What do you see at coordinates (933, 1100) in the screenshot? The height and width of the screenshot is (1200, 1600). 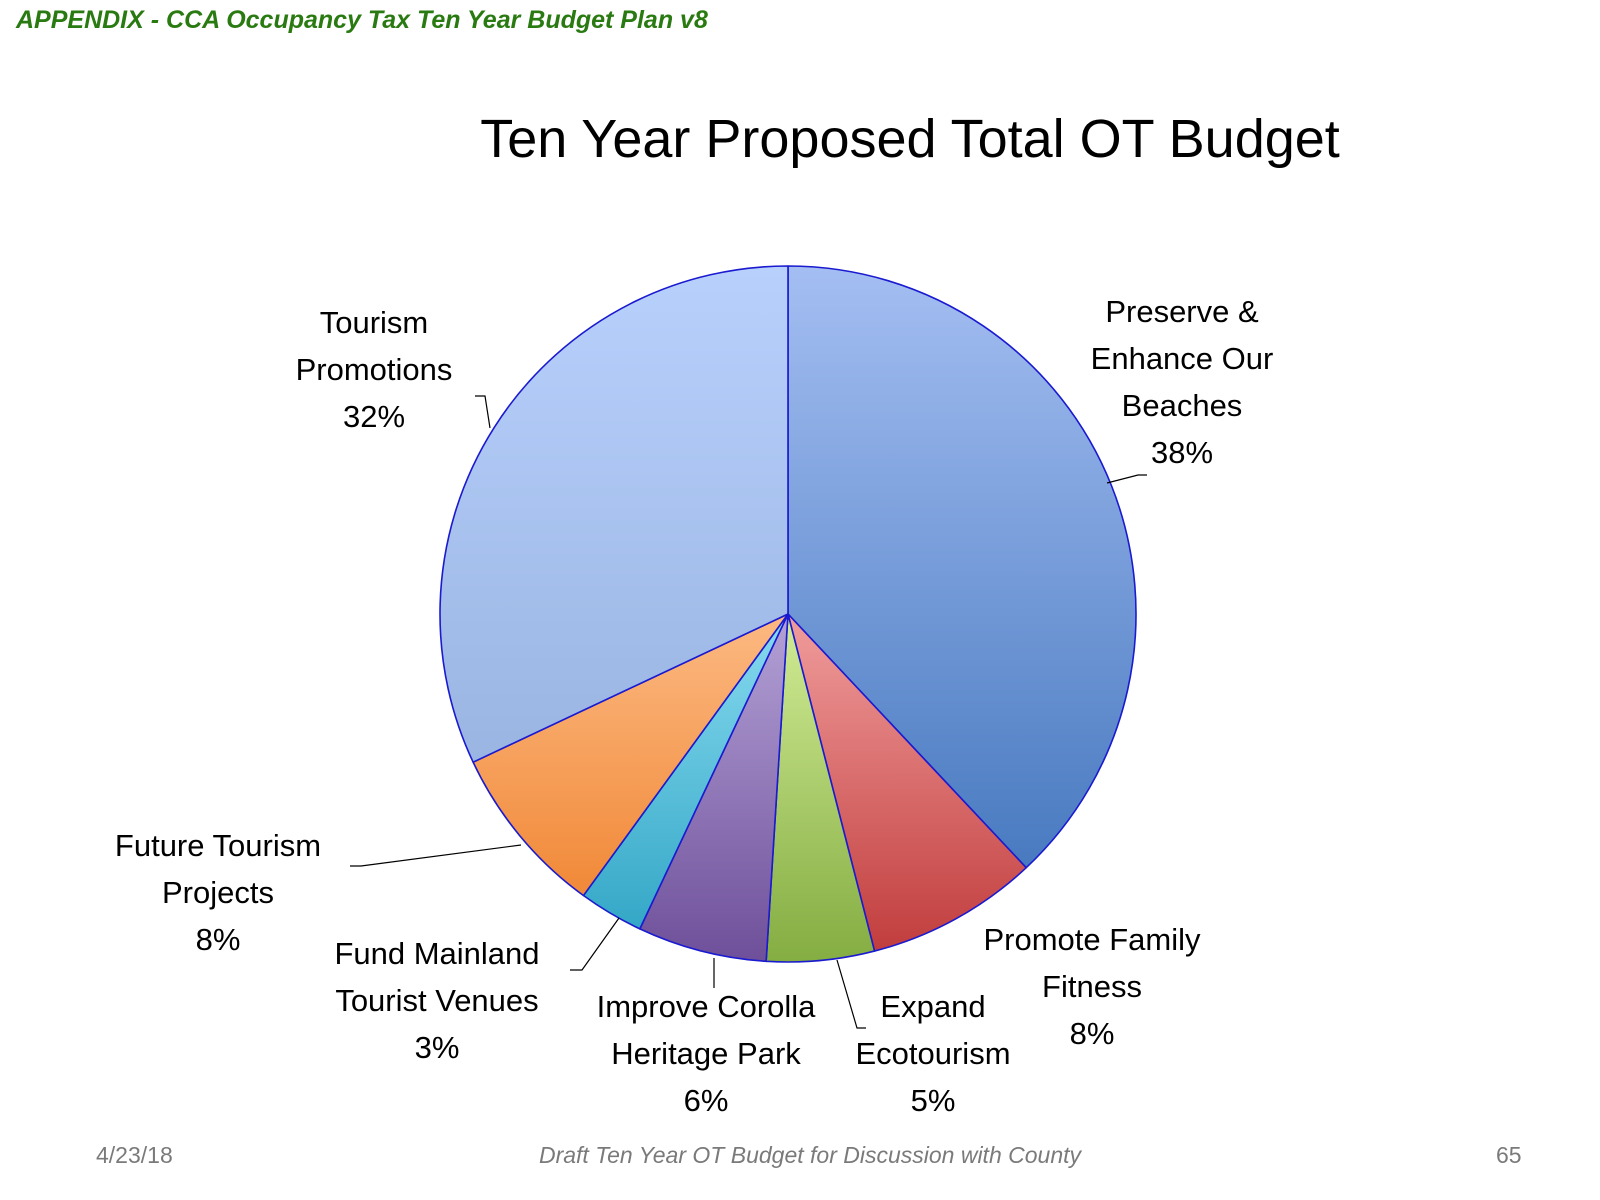 I see `slice-percent-label: 5%` at bounding box center [933, 1100].